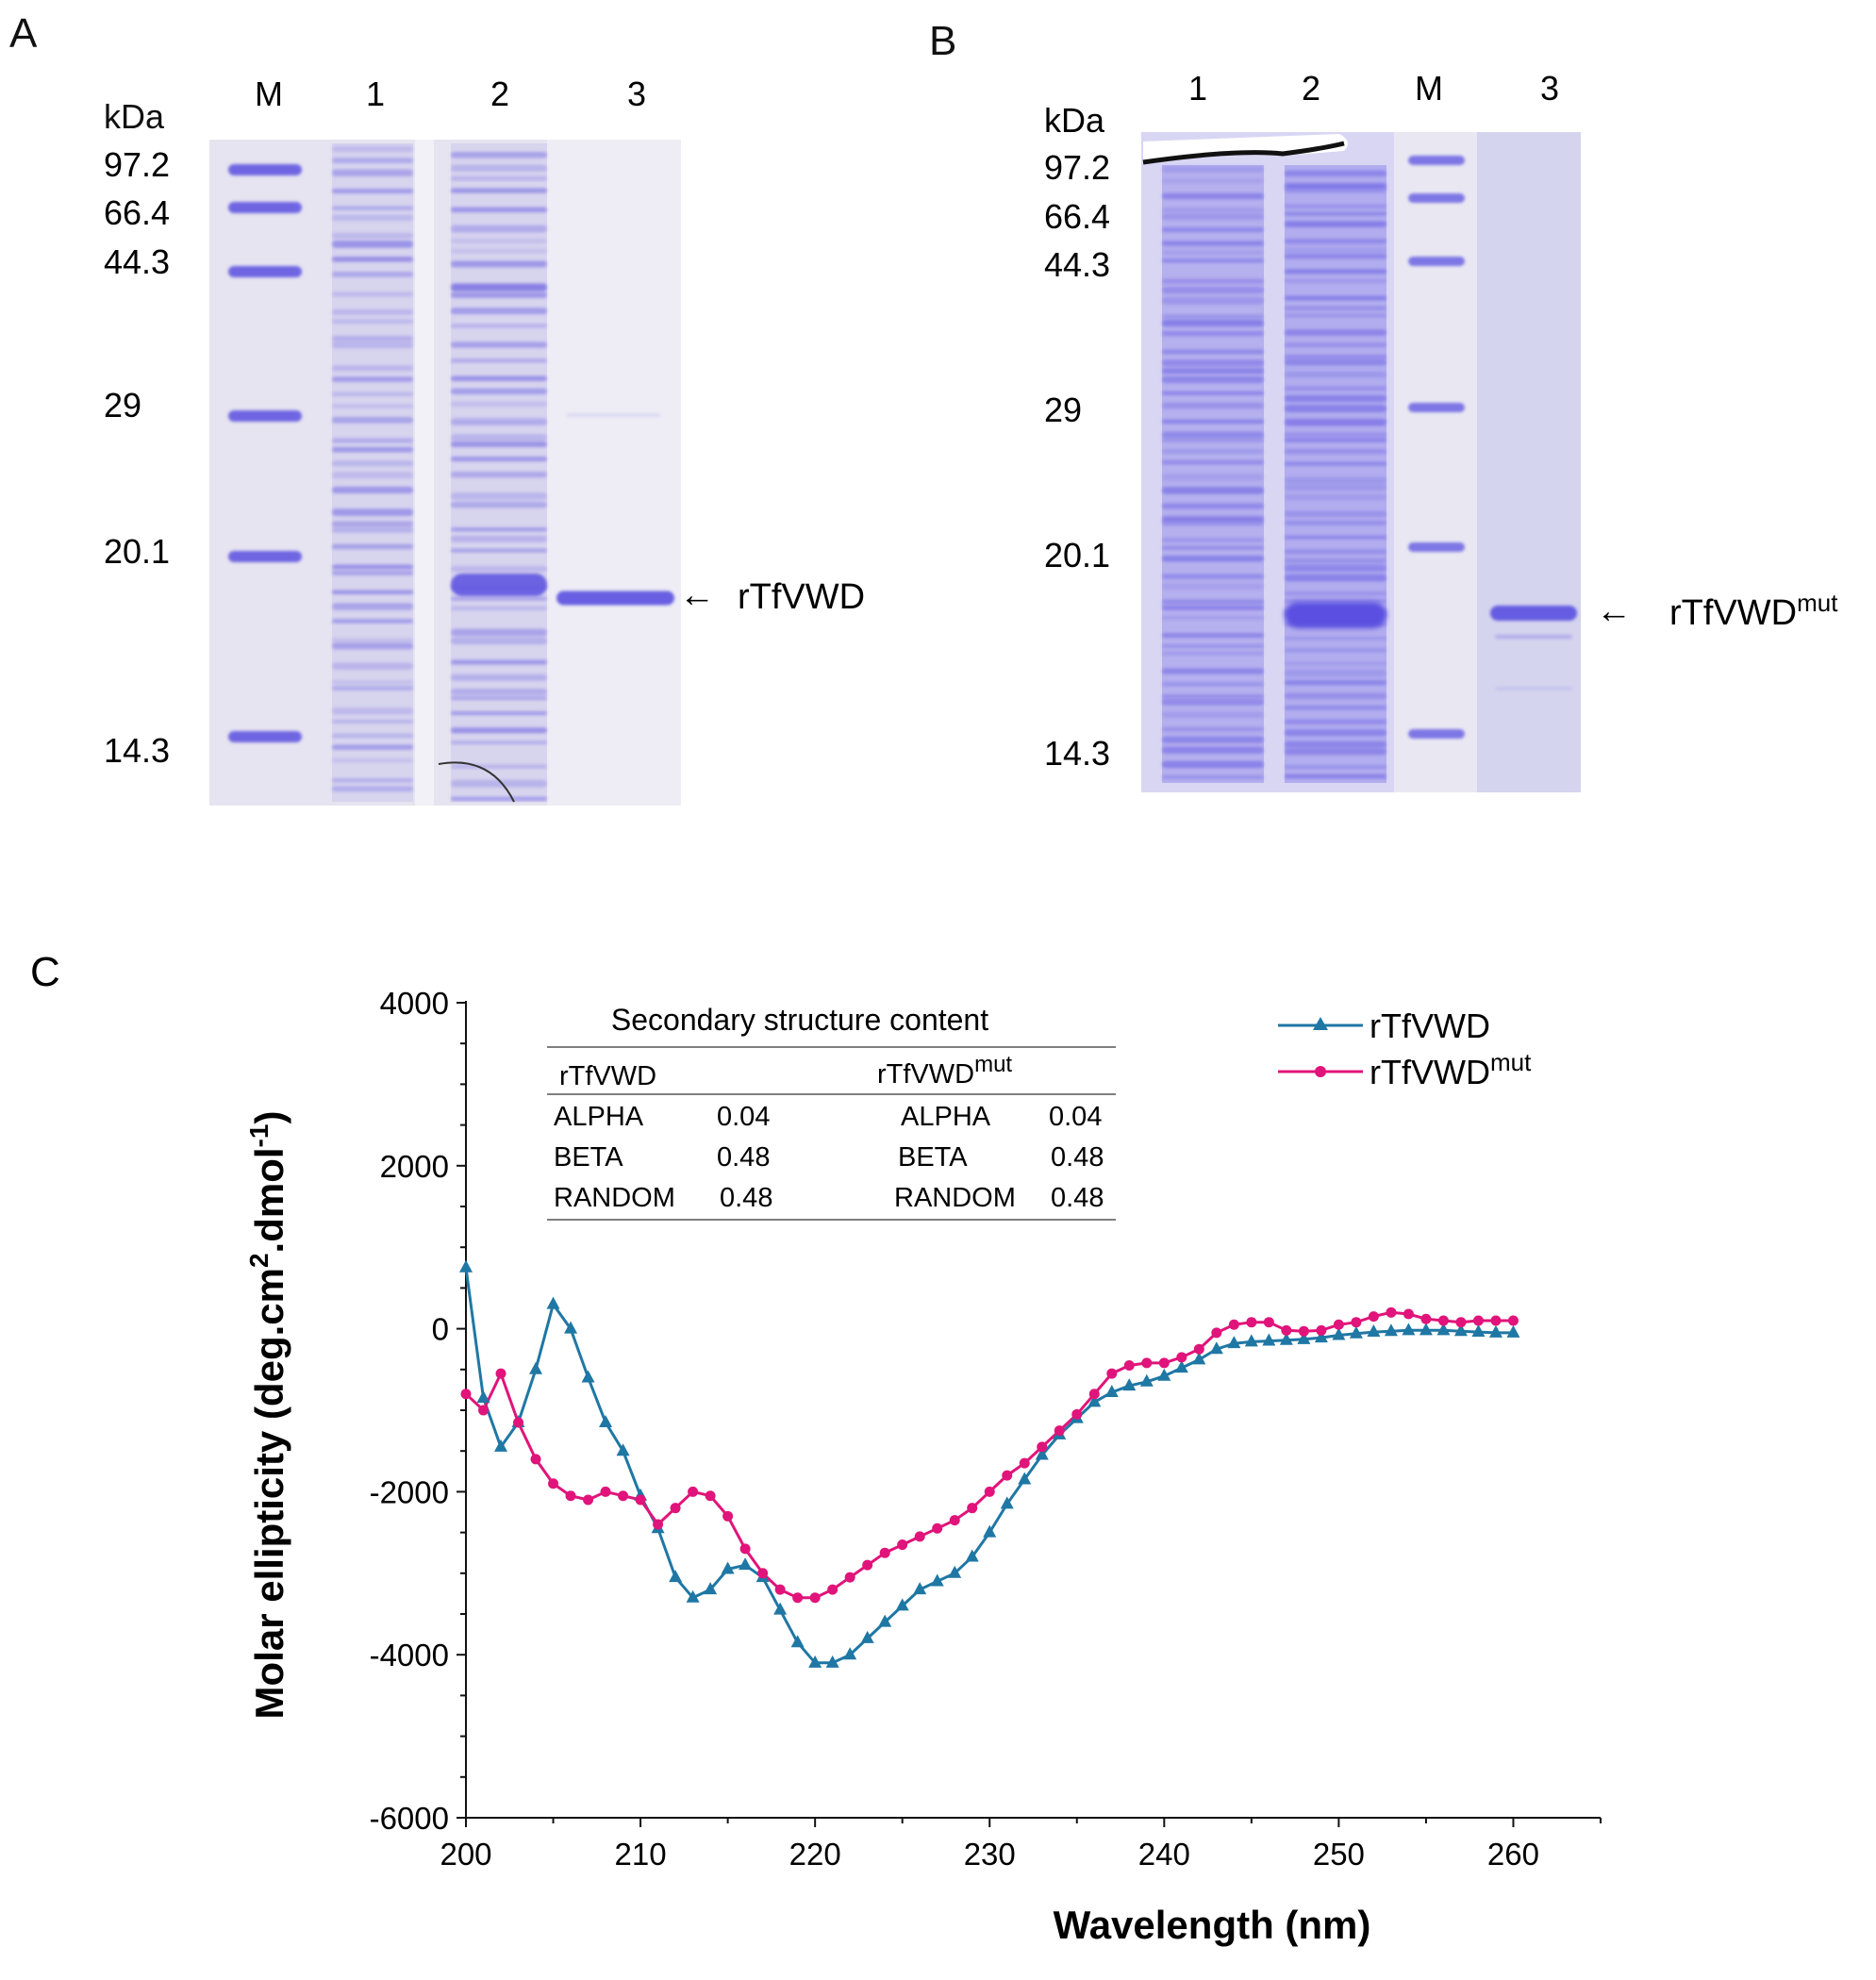 The width and height of the screenshot is (1876, 1980). What do you see at coordinates (1164, 1855) in the screenshot?
I see `x-tick-label: 240` at bounding box center [1164, 1855].